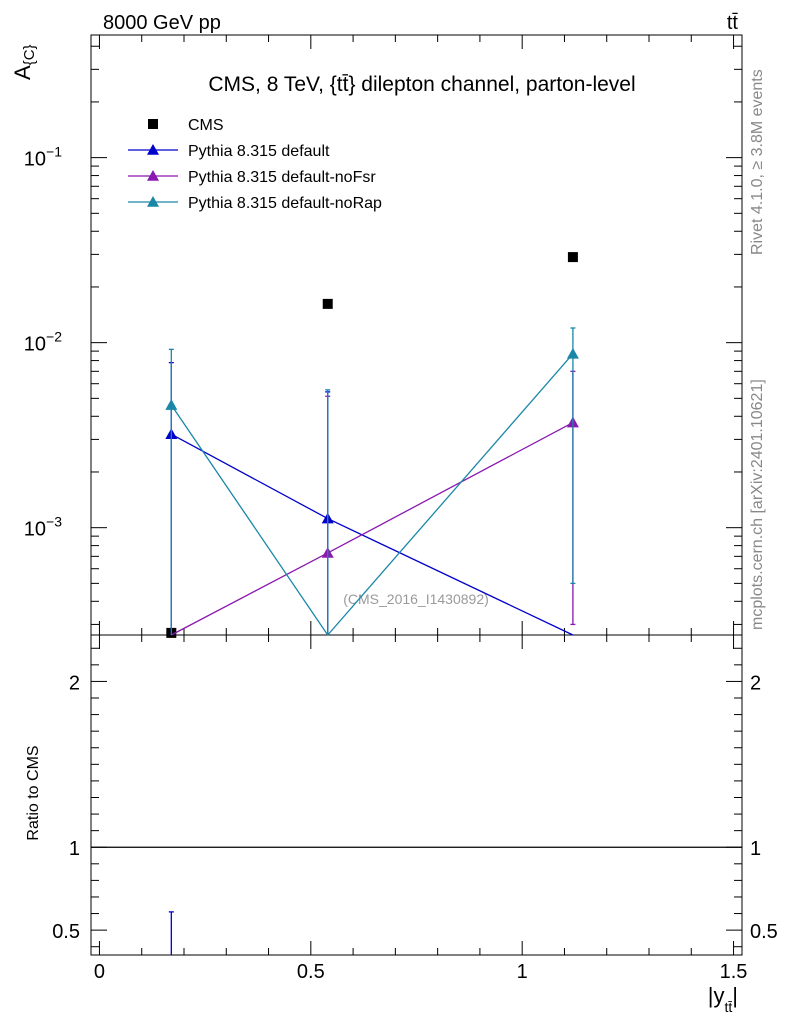  Describe the element at coordinates (416, 599) in the screenshot. I see `analysis-watermark: (CMS_2016_I1430892)` at that location.